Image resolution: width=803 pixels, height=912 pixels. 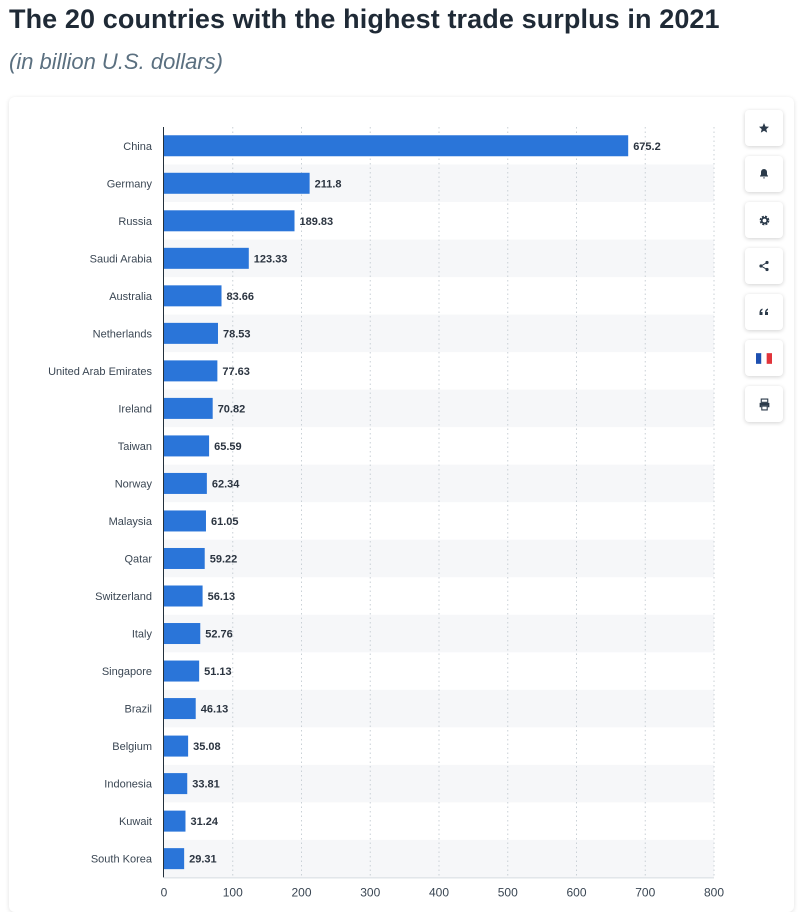 I want to click on data-label: 35.08, so click(x=207, y=747).